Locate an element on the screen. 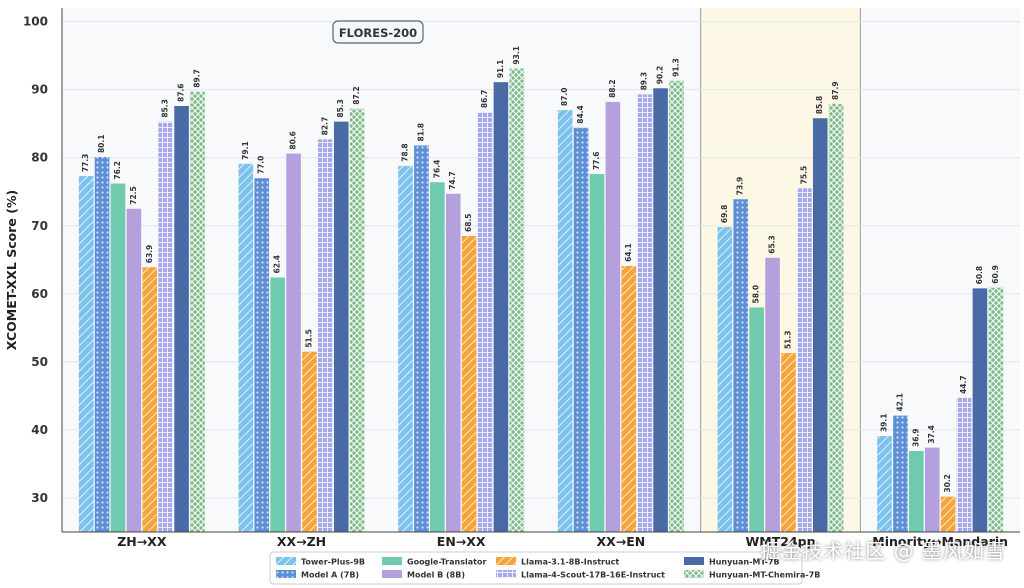 This screenshot has width=1024, height=588. legend-box is located at coordinates (536, 568).